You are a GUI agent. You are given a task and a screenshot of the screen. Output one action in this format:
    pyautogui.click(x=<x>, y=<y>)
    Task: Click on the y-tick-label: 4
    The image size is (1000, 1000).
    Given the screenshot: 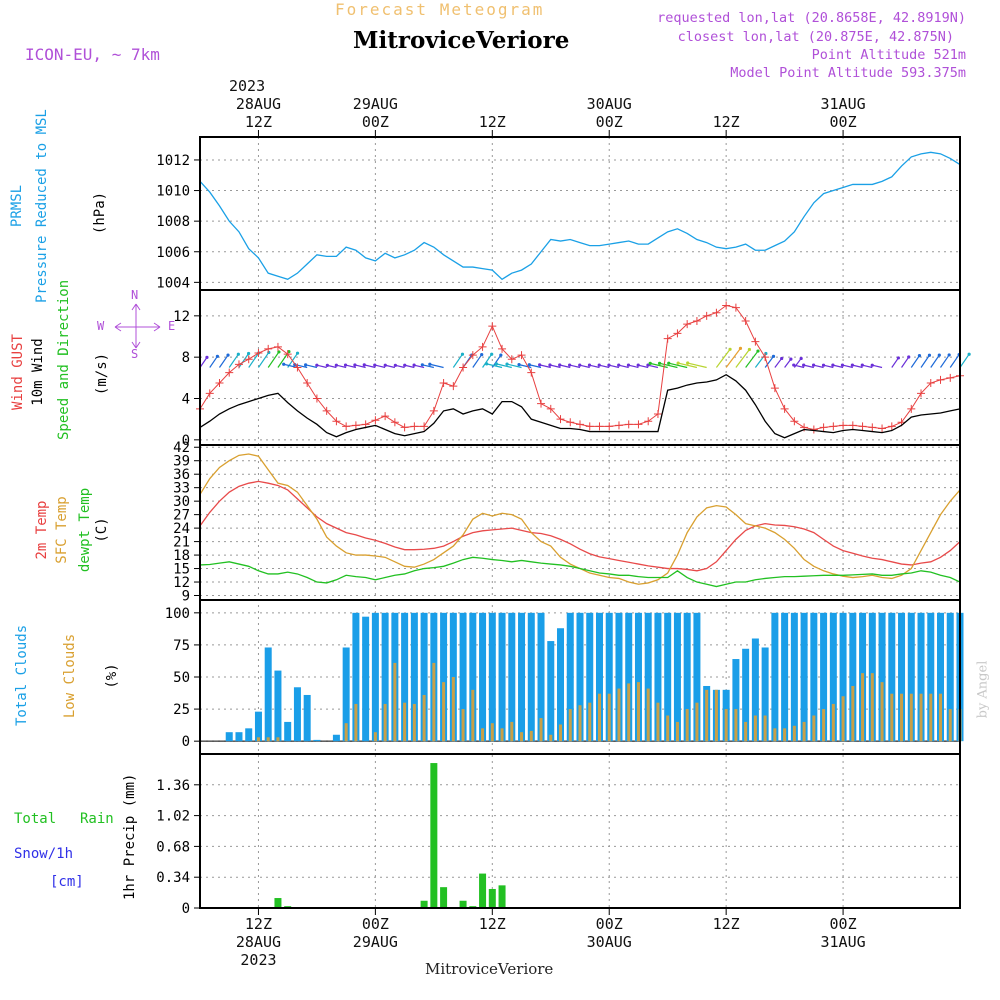 What is the action you would take?
    pyautogui.click(x=186, y=400)
    